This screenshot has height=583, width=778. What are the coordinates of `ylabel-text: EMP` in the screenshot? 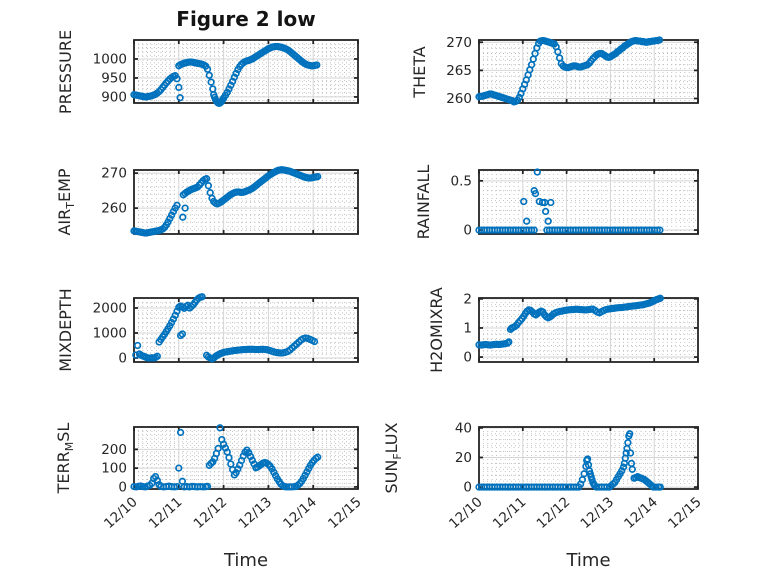 It's located at (64, 185).